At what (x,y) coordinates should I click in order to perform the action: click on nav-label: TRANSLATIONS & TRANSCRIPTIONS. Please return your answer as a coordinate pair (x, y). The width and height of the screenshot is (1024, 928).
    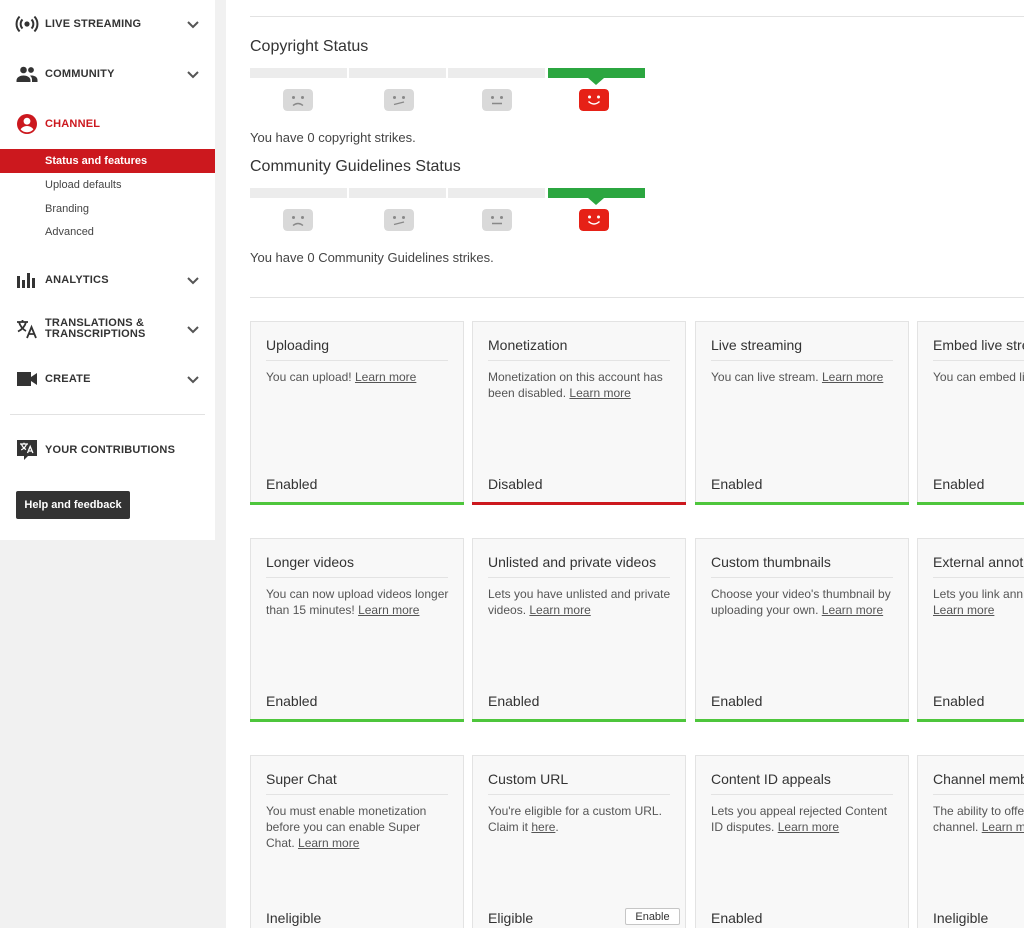
    Looking at the image, I should click on (95, 328).